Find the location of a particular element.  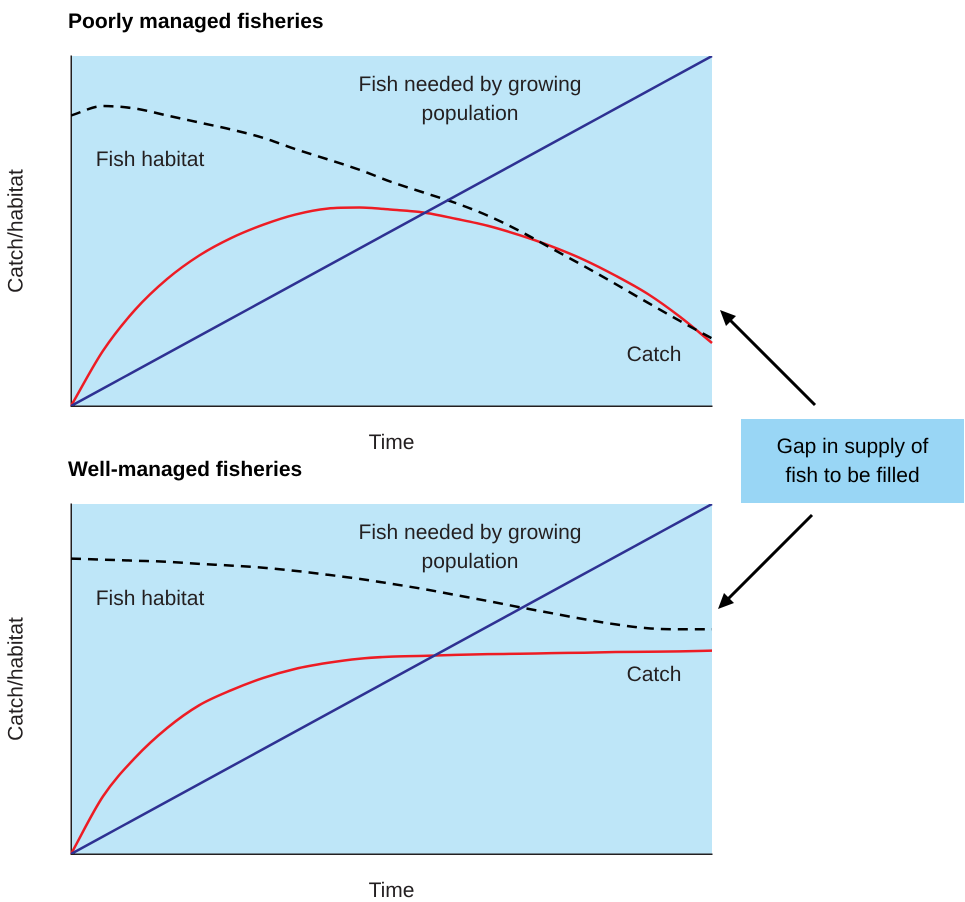

chart-title: Well-managed fisheries is located at coordinates (185, 470).